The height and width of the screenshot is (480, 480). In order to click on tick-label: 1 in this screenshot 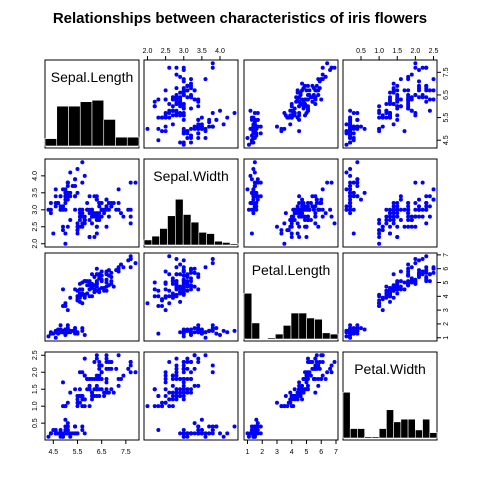, I will do `click(248, 452)`.